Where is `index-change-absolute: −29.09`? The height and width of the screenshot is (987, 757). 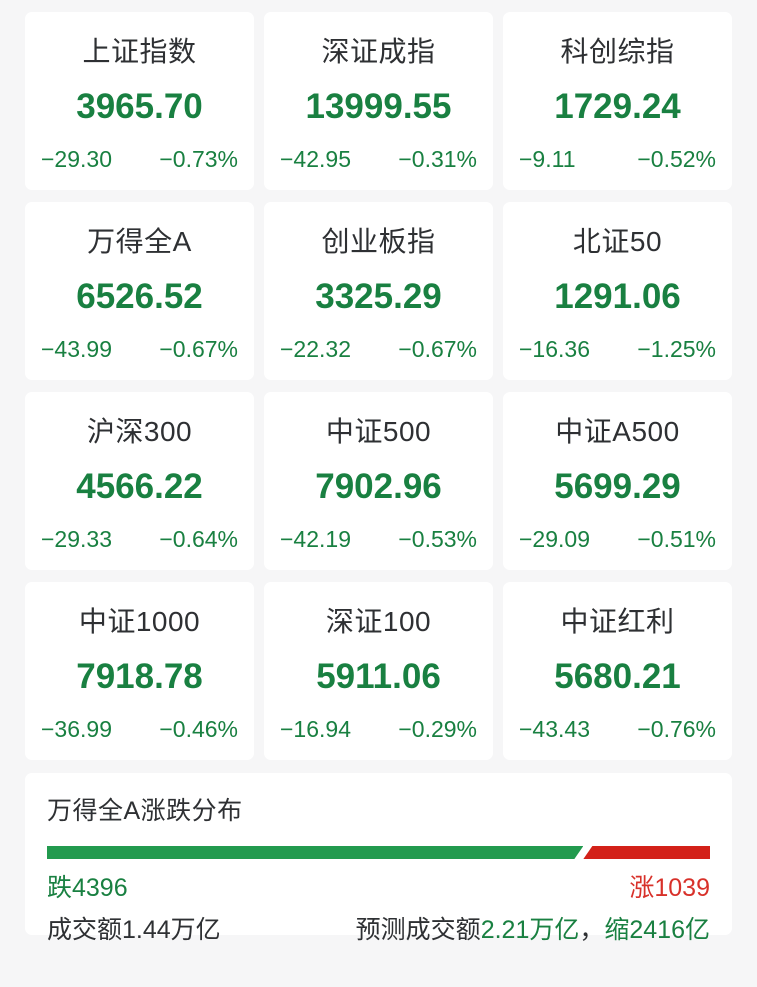 index-change-absolute: −29.09 is located at coordinates (554, 539).